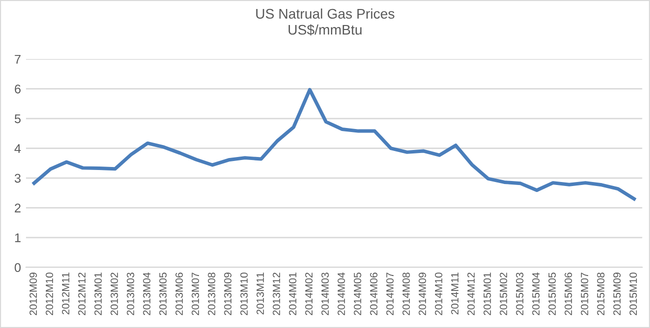  I want to click on y-tick-label: 4, so click(17, 148).